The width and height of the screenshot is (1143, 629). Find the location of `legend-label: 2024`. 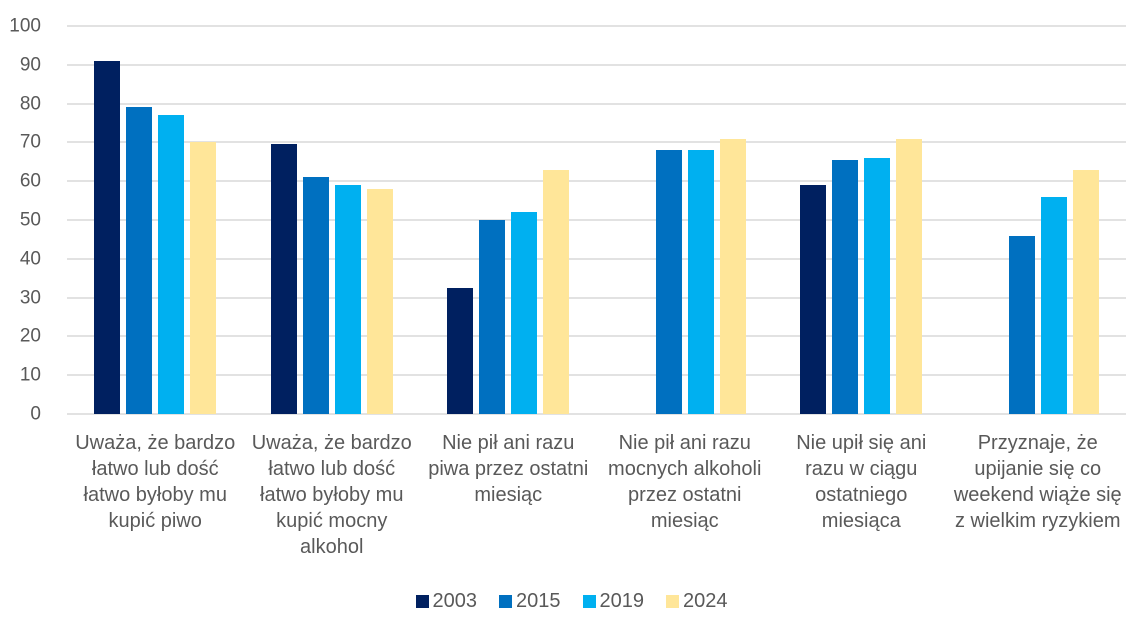

legend-label: 2024 is located at coordinates (705, 601).